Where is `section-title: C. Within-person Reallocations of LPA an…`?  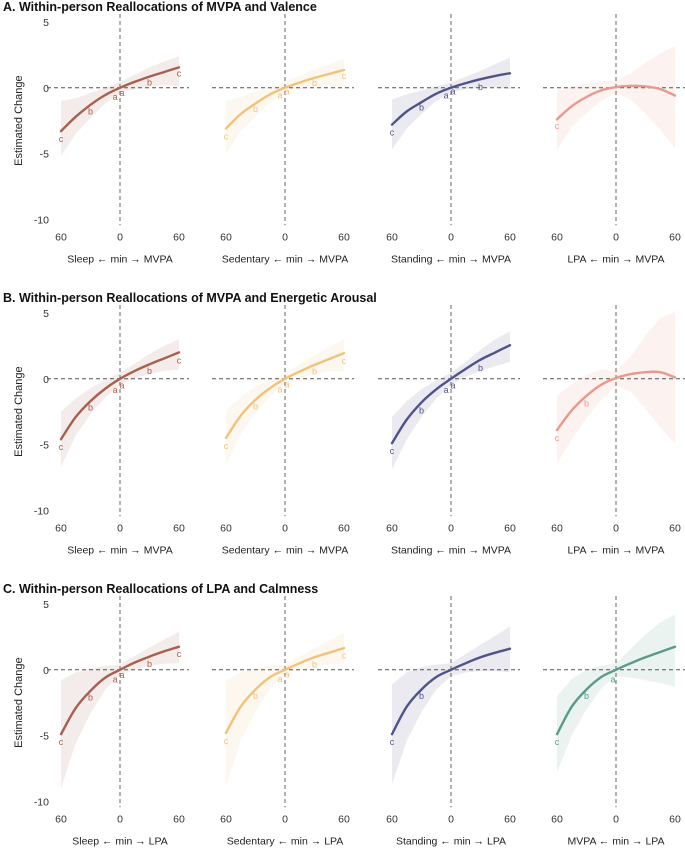
section-title: C. Within-person Reallocations of LPA an… is located at coordinates (160, 589).